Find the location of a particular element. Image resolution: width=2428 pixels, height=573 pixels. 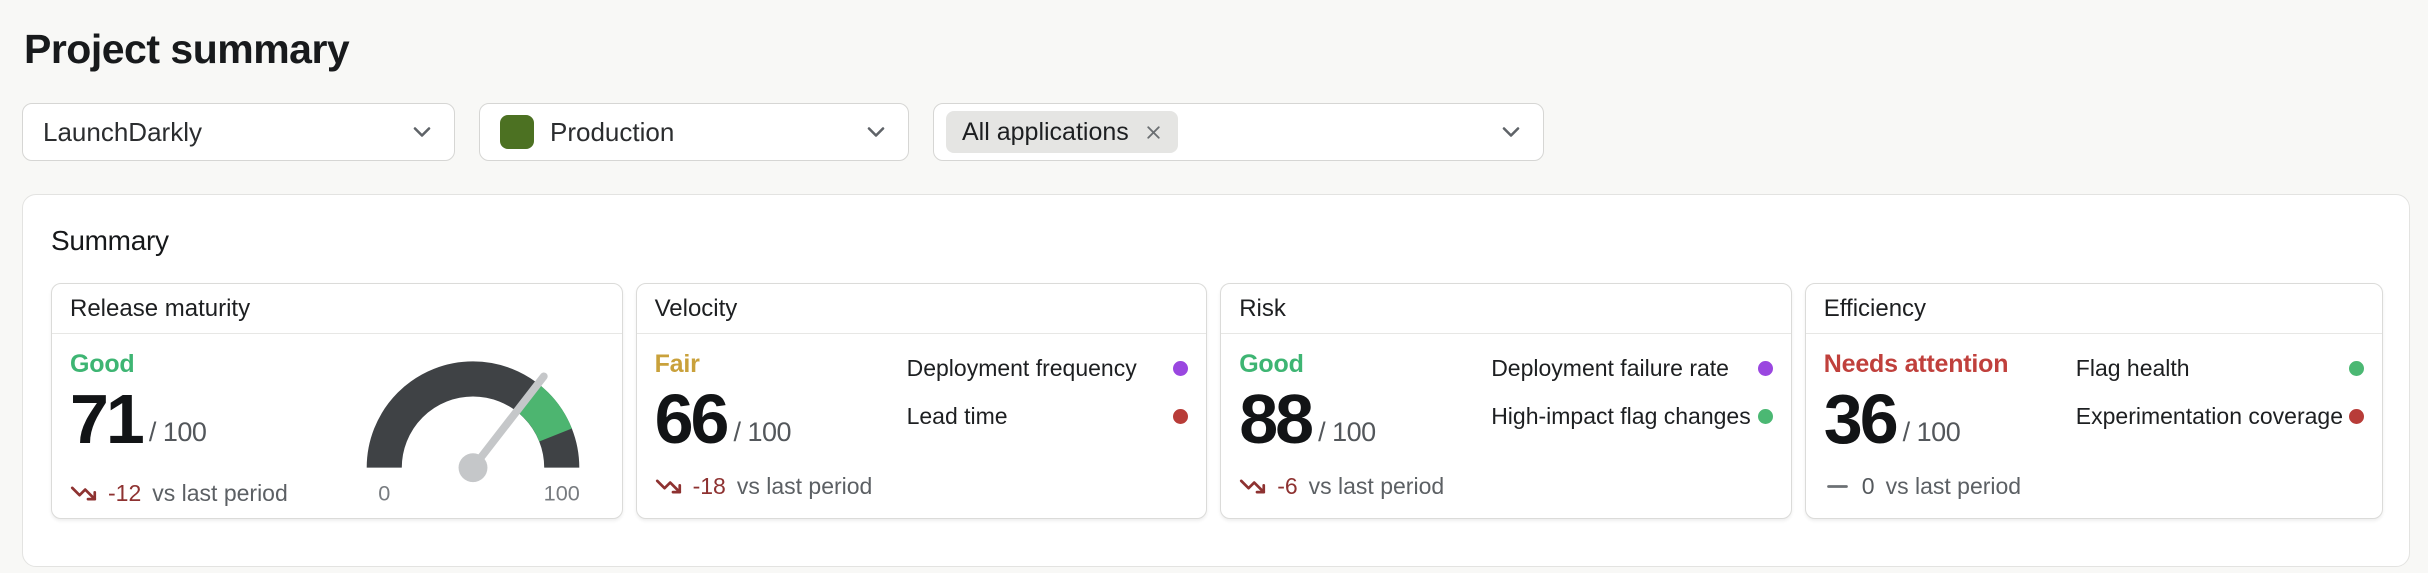

metric-row: Experimentation coverage is located at coordinates (2220, 416).